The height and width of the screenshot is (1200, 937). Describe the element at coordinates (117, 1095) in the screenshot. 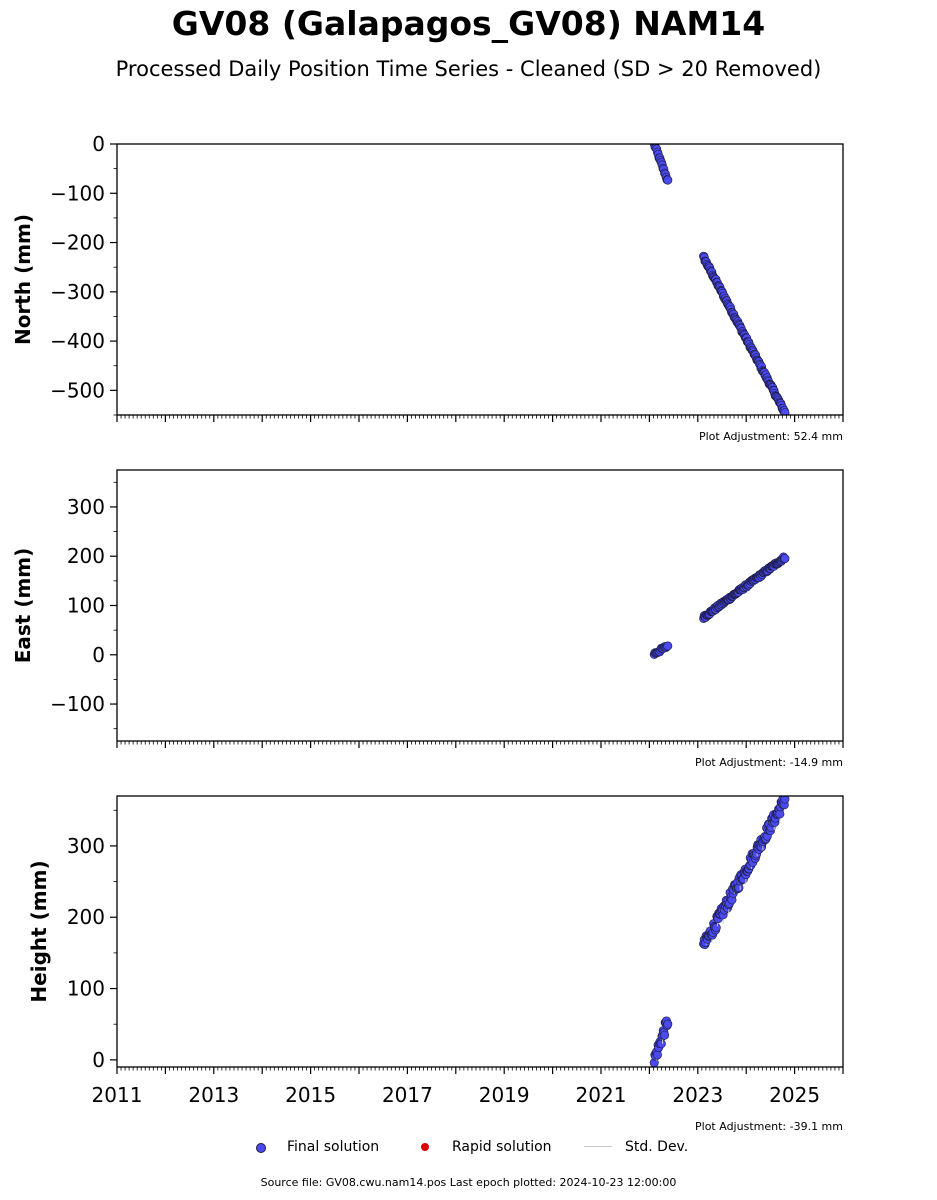

I see `x-tick-label: 2011` at that location.